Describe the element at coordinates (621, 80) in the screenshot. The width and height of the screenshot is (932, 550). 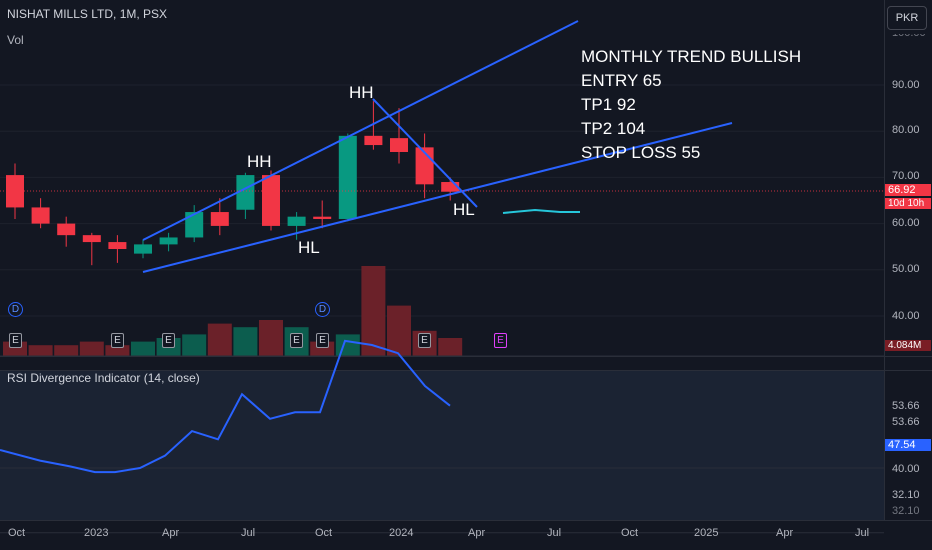
I see `note-entry: ENTRY 65` at that location.